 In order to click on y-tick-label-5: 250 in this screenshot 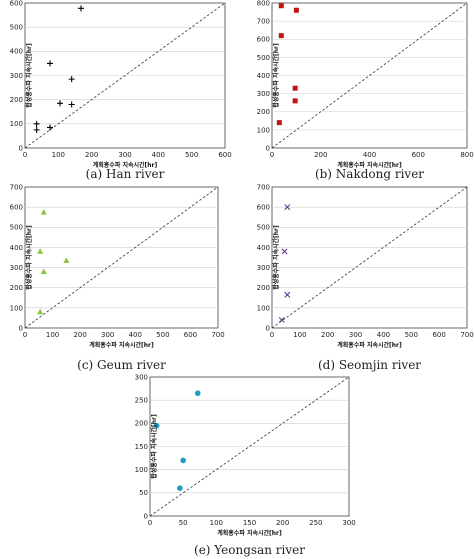, I will do `click(141, 401)`.